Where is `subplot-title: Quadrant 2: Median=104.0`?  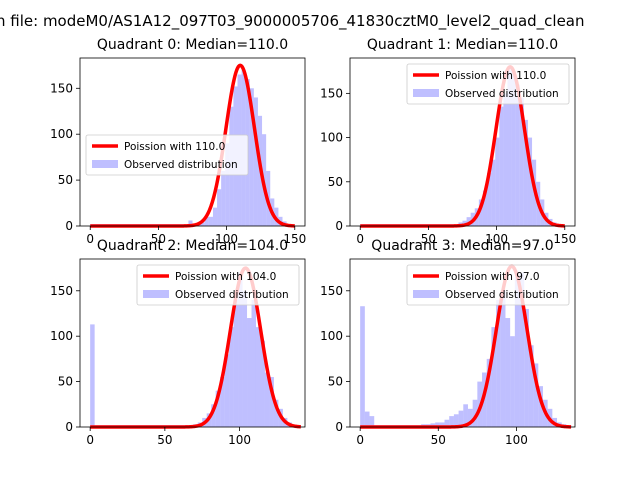 subplot-title: Quadrant 2: Median=104.0 is located at coordinates (192, 246).